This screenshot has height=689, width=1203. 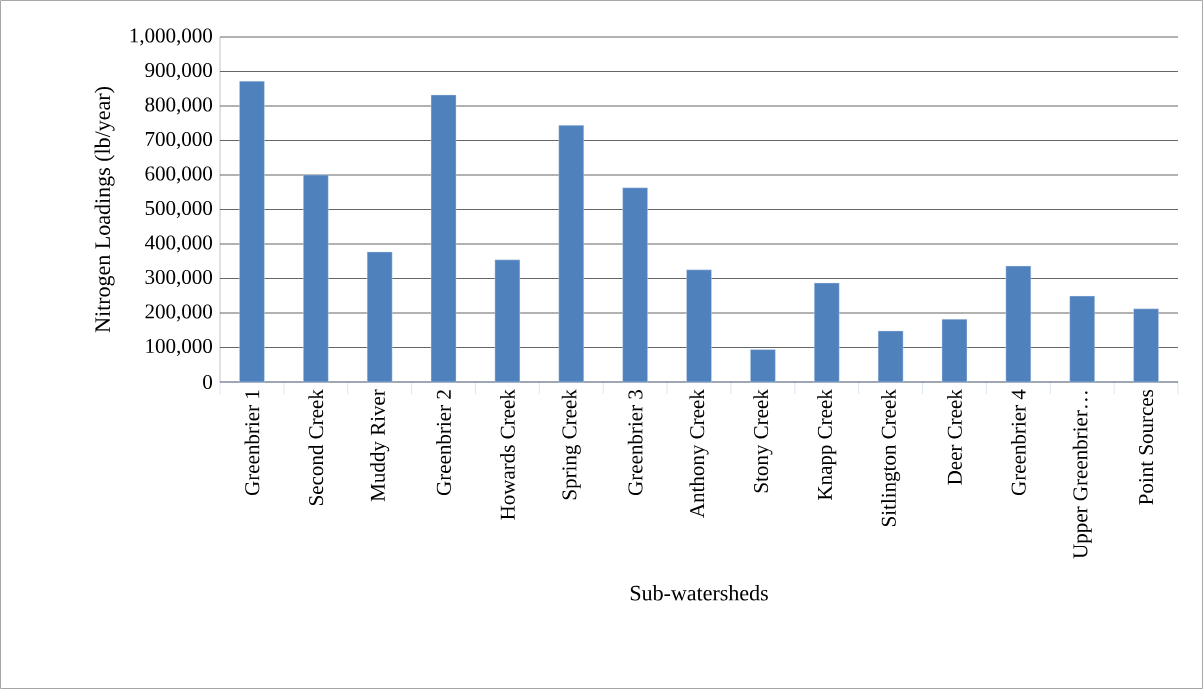 I want to click on x-tick-label: Greenbrier 4, so click(x=1018, y=442).